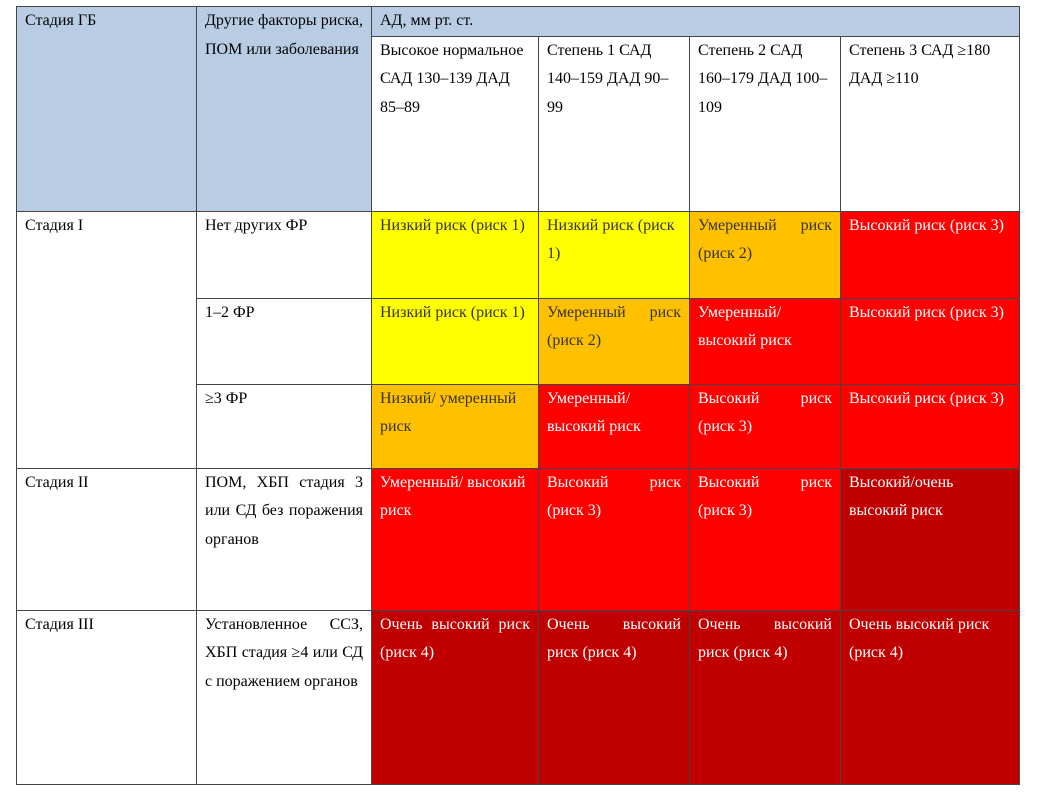 This screenshot has height=801, width=1049. I want to click on header-stage: Стадия ГБ, so click(106, 109).